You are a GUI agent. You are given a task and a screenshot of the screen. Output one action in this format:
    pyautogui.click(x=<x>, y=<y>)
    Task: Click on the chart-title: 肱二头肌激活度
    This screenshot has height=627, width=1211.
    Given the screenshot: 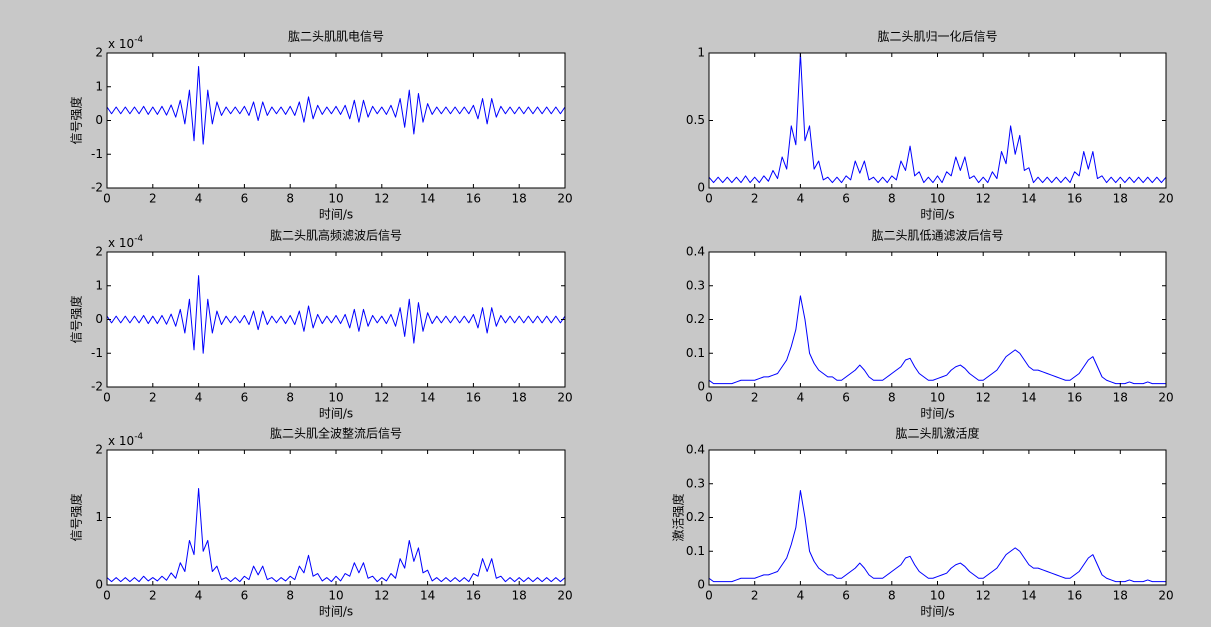 What is the action you would take?
    pyautogui.click(x=937, y=433)
    